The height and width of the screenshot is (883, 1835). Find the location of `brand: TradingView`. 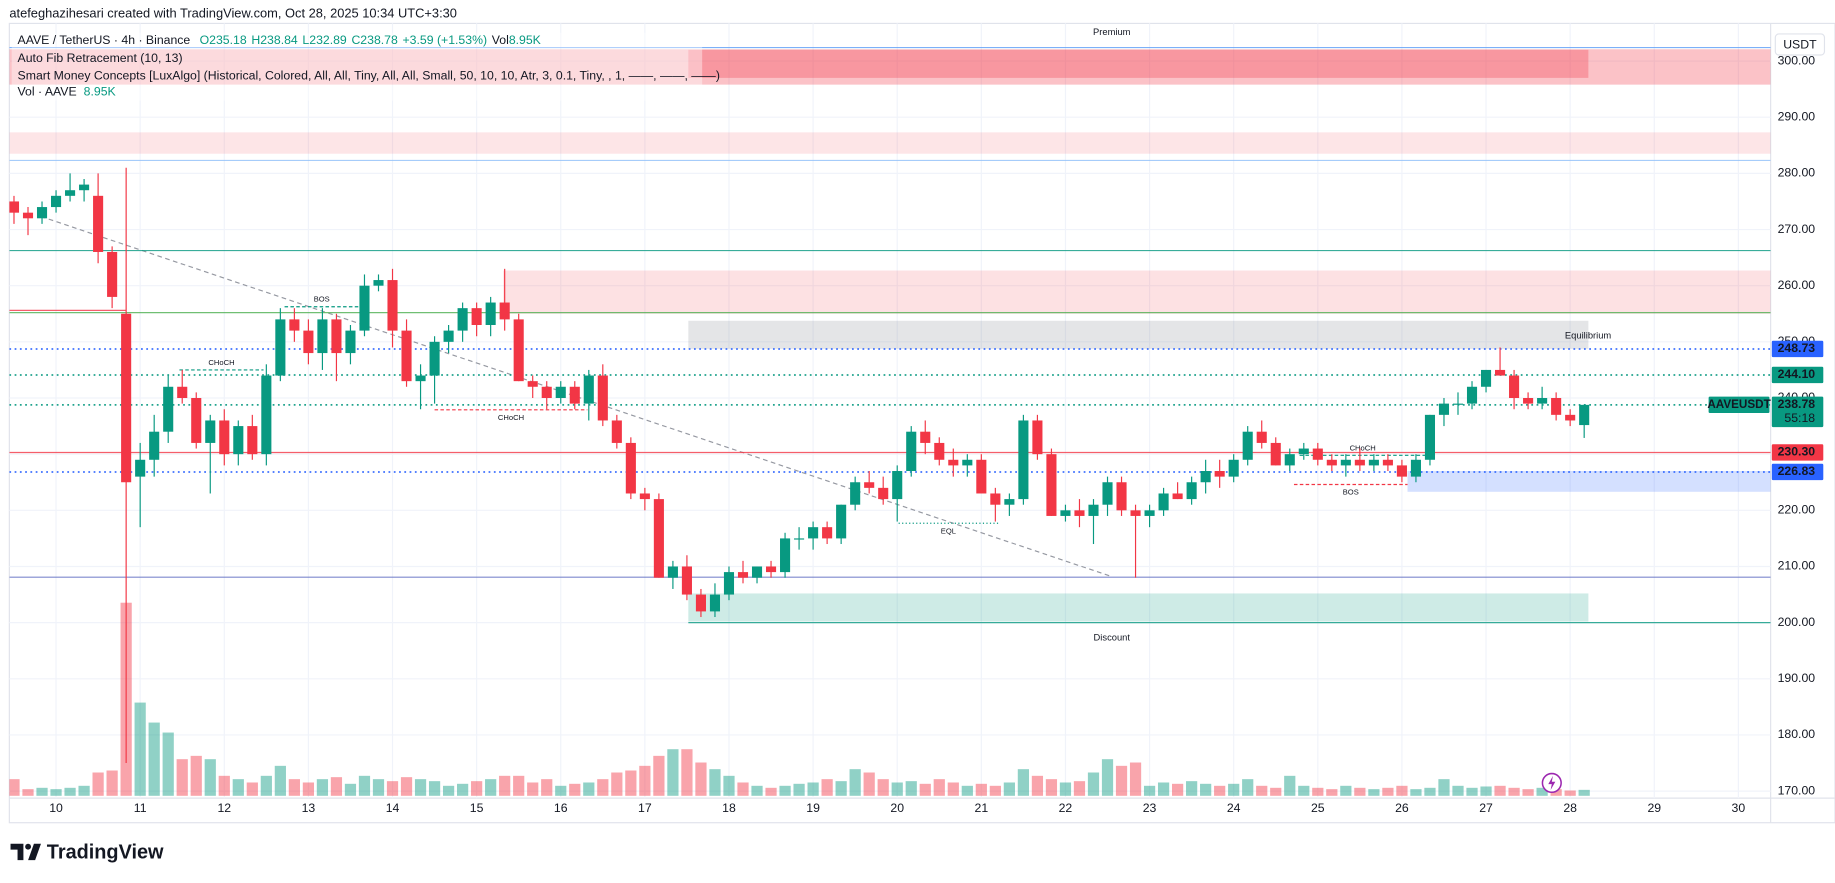

brand: TradingView is located at coordinates (87, 852).